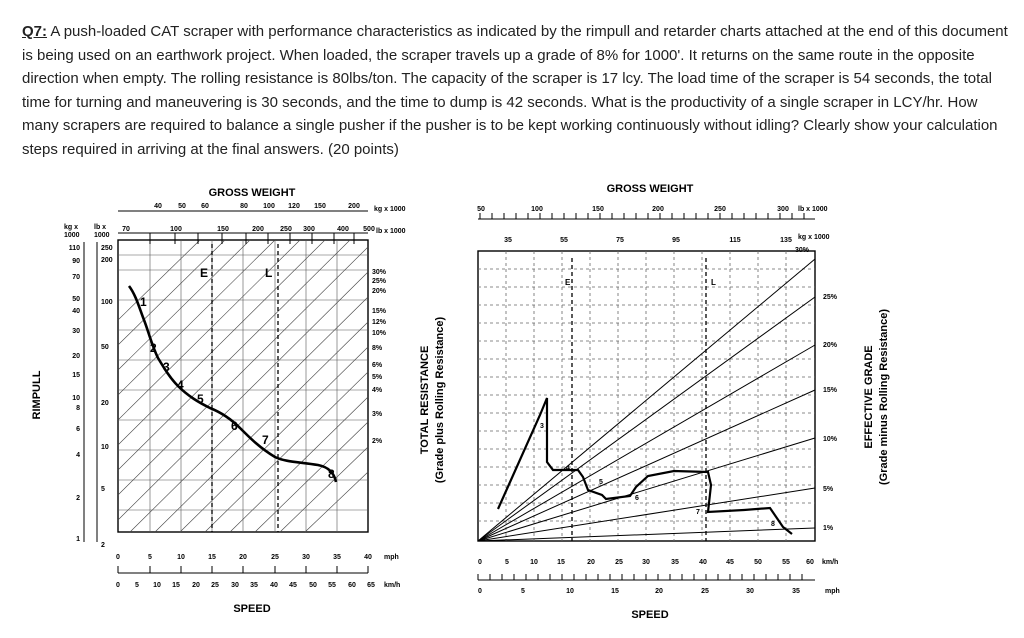 Image resolution: width=1024 pixels, height=638 pixels. What do you see at coordinates (377, 441) in the screenshot?
I see `rimpull-right-tick: 2%` at bounding box center [377, 441].